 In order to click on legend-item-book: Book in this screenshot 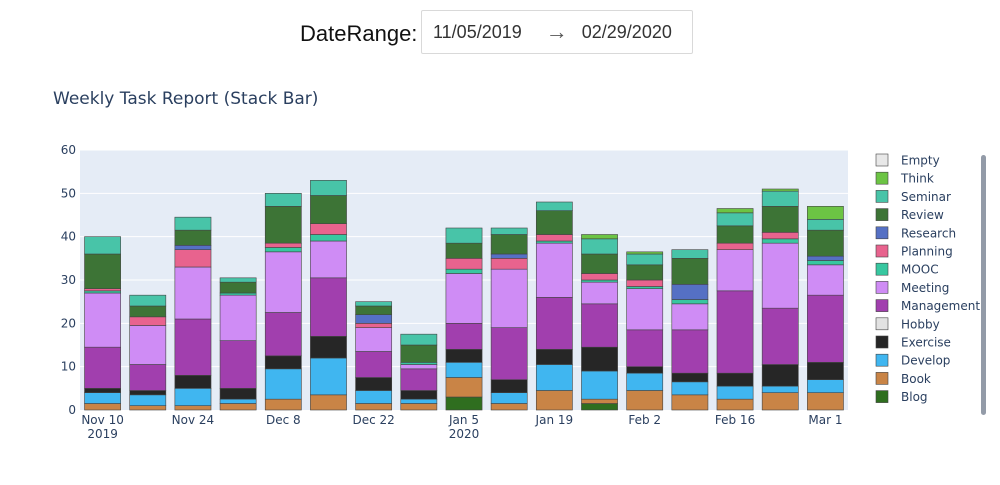, I will do `click(903, 379)`.